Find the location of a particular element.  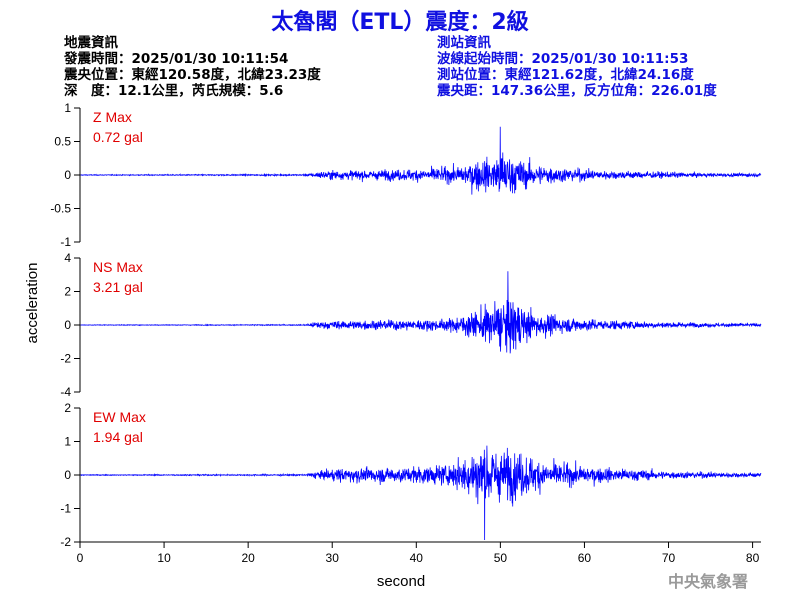

component-label: NS Max is located at coordinates (118, 267).